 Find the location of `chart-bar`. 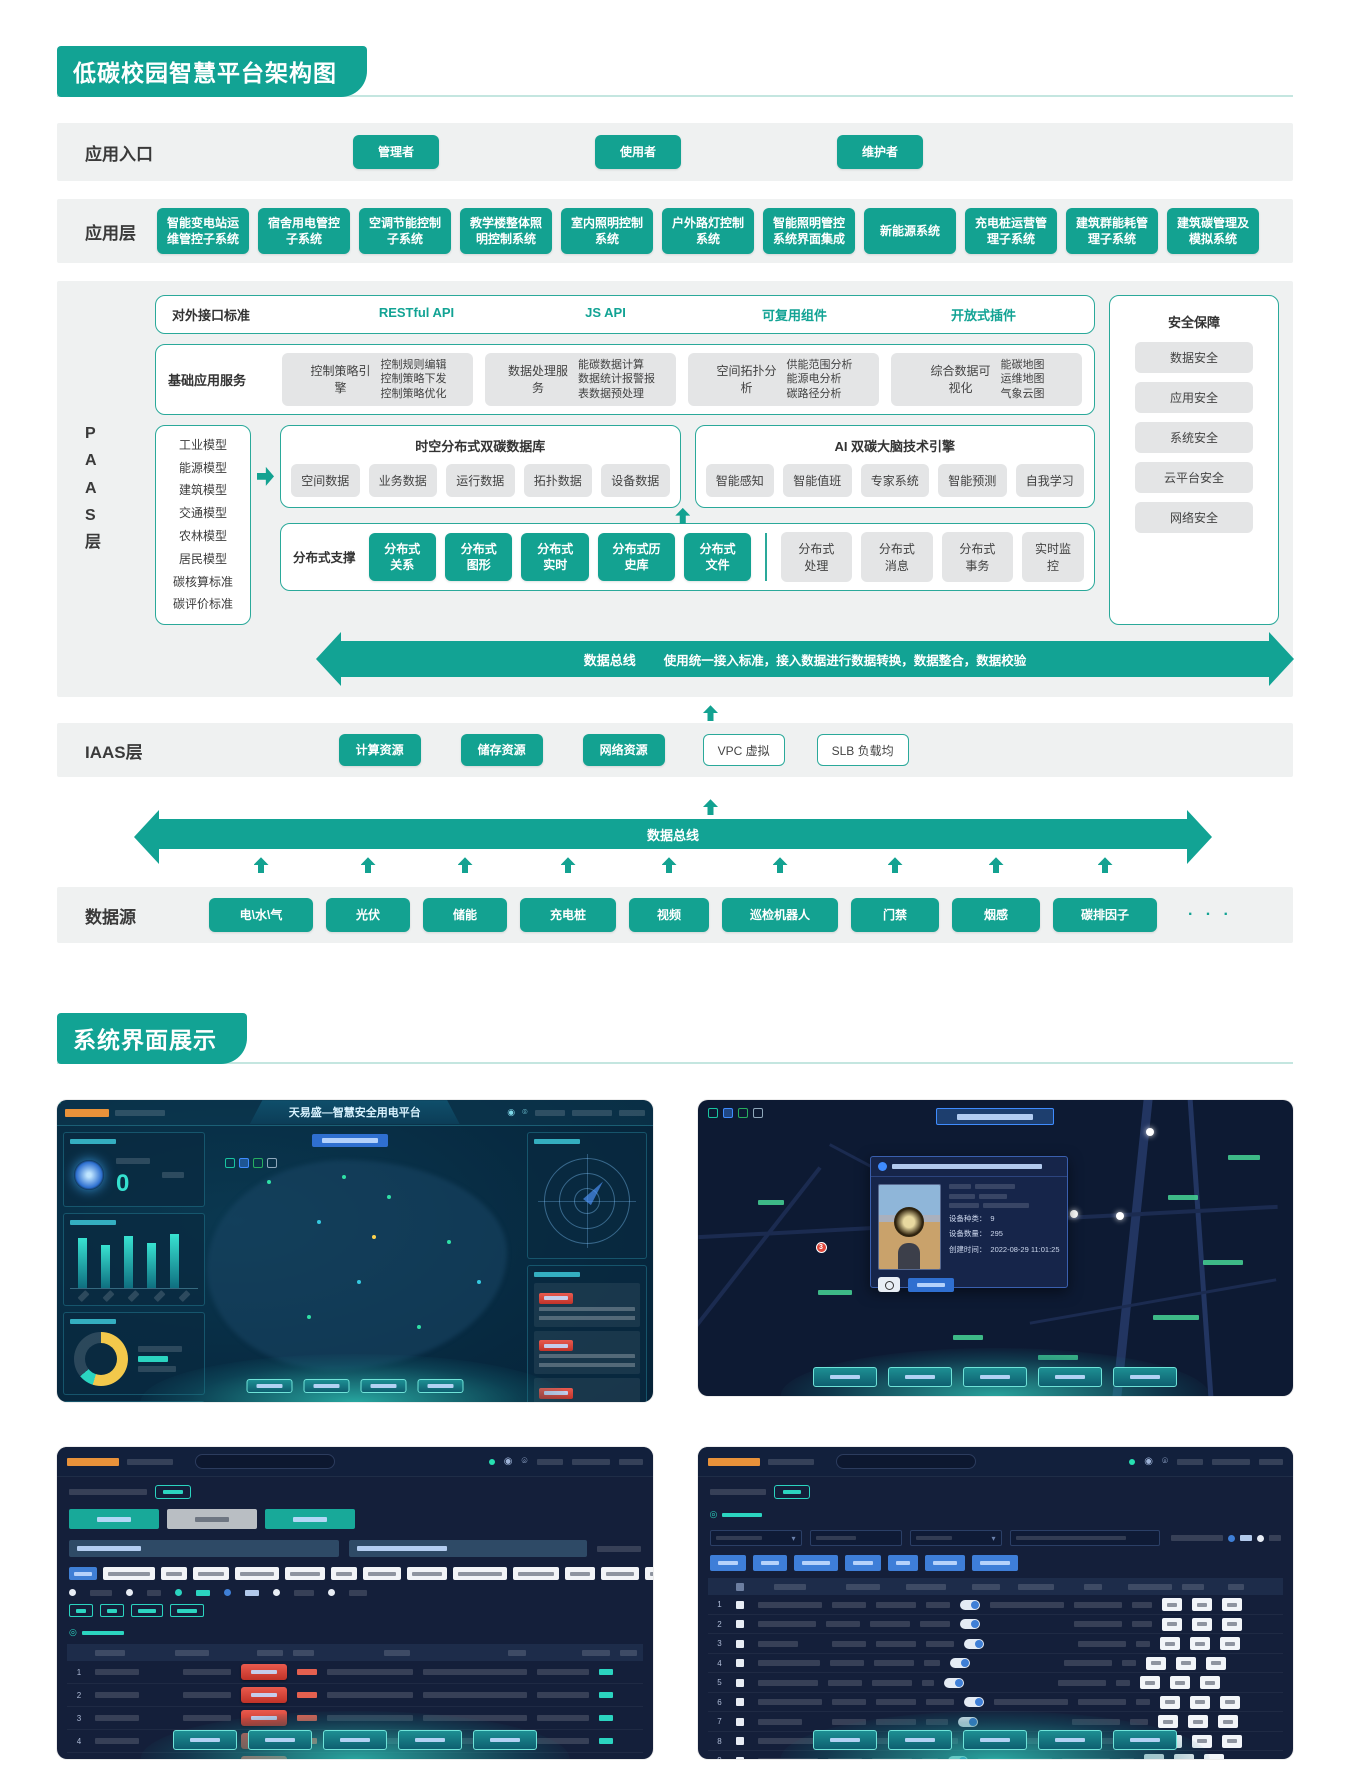

chart-bar is located at coordinates (82, 1263).